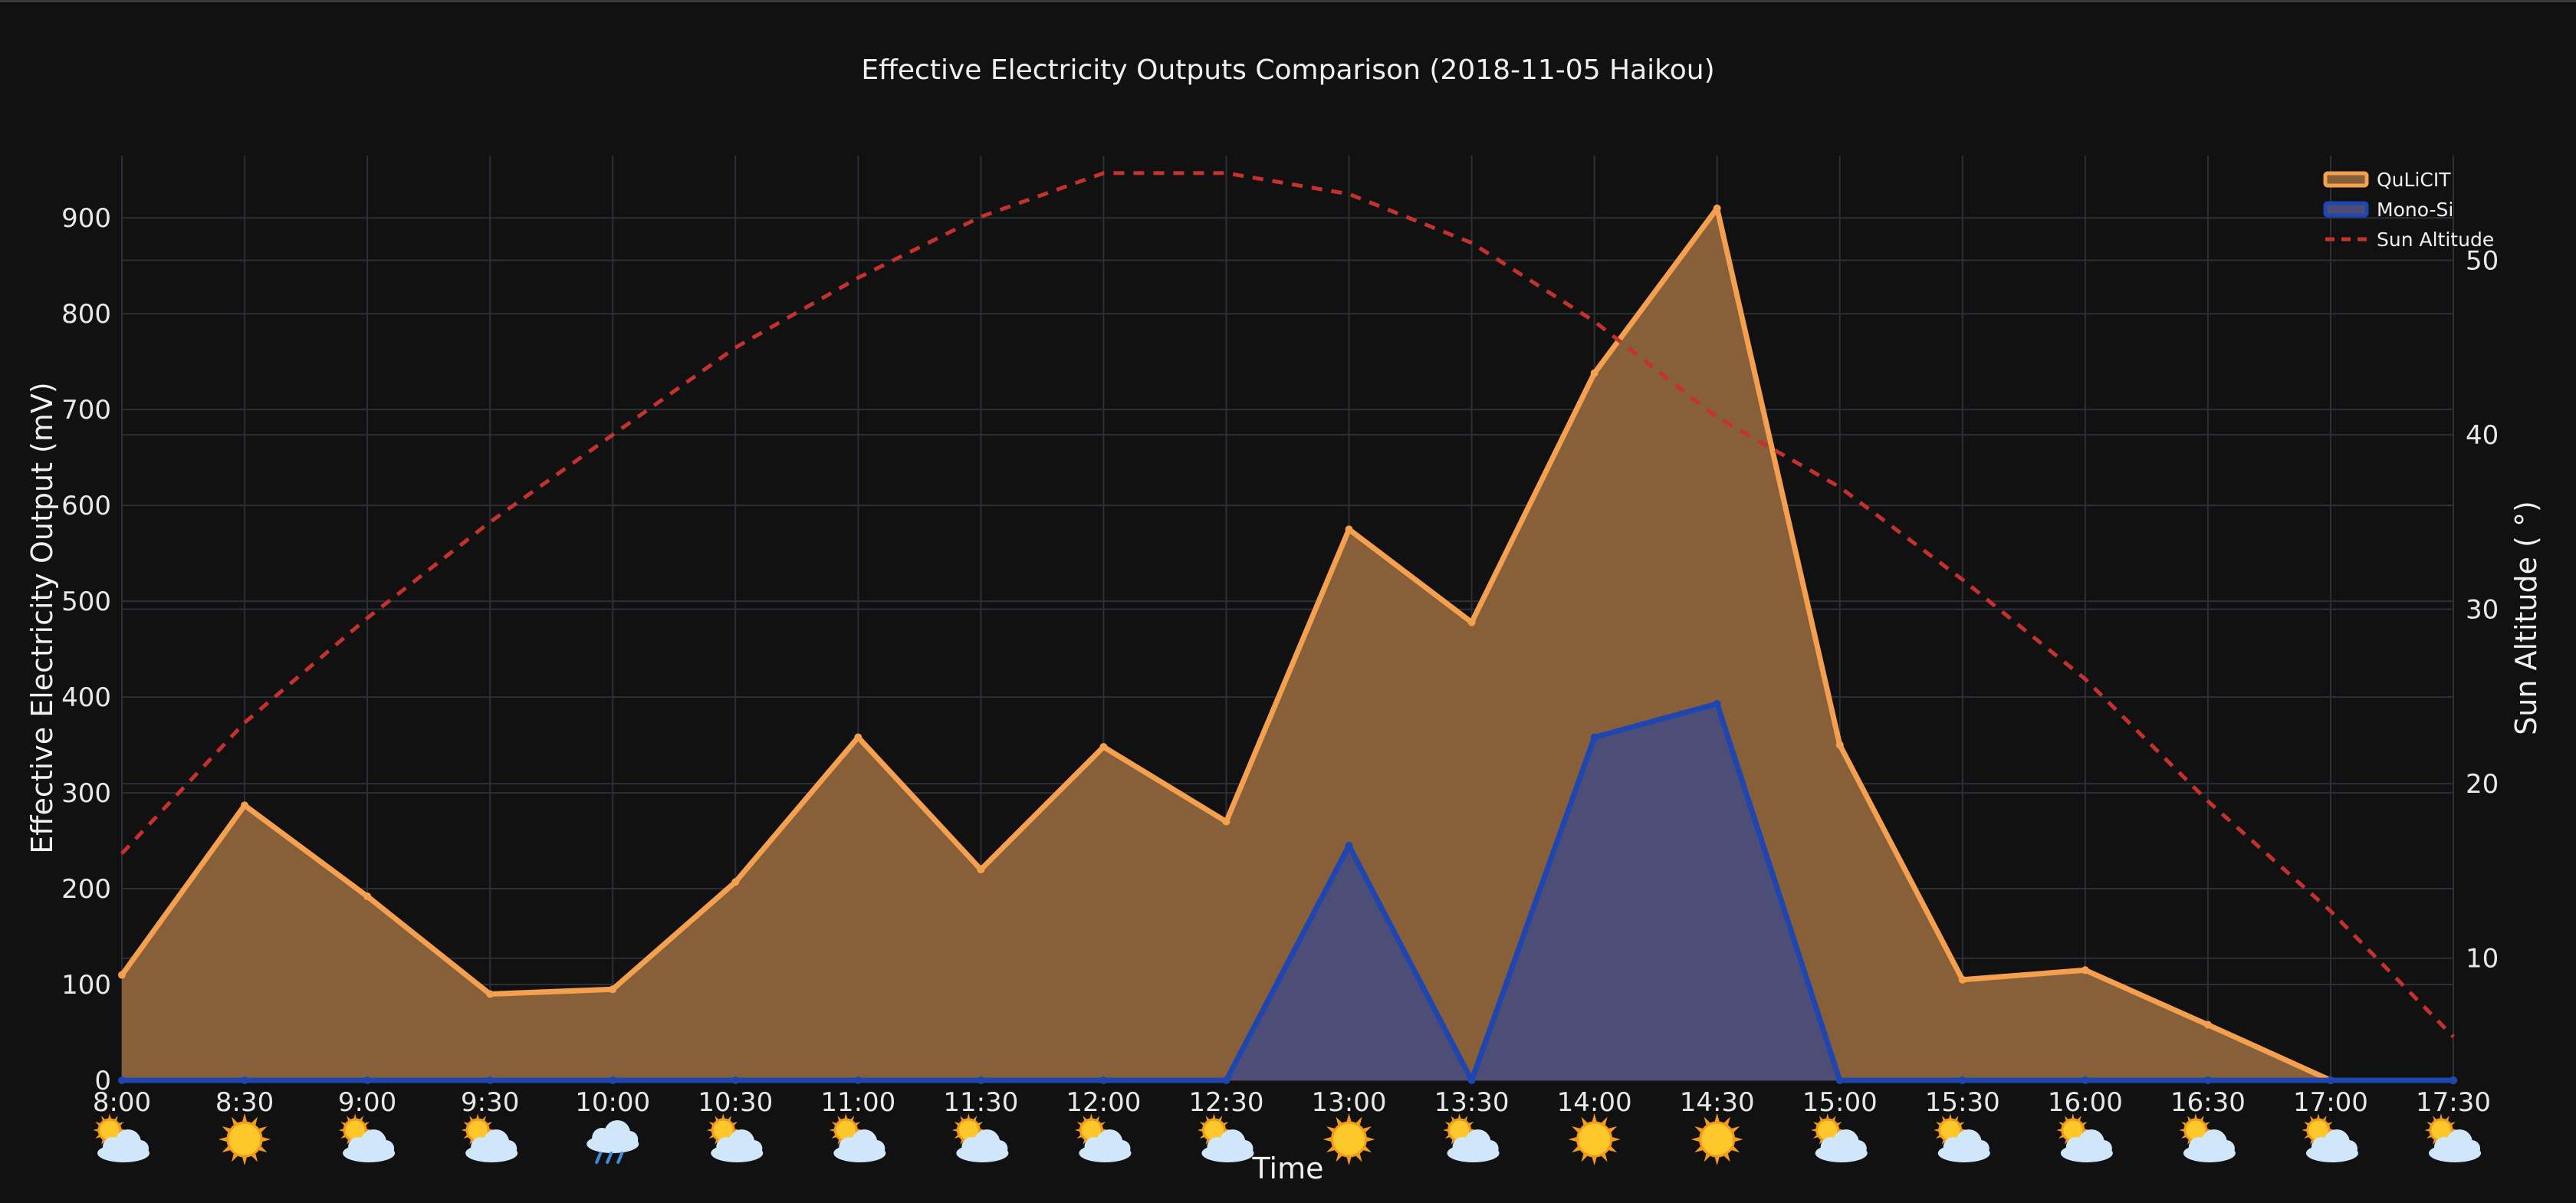 Image resolution: width=2576 pixels, height=1203 pixels. Describe the element at coordinates (981, 1102) in the screenshot. I see `x-tick-label: 11:30` at that location.